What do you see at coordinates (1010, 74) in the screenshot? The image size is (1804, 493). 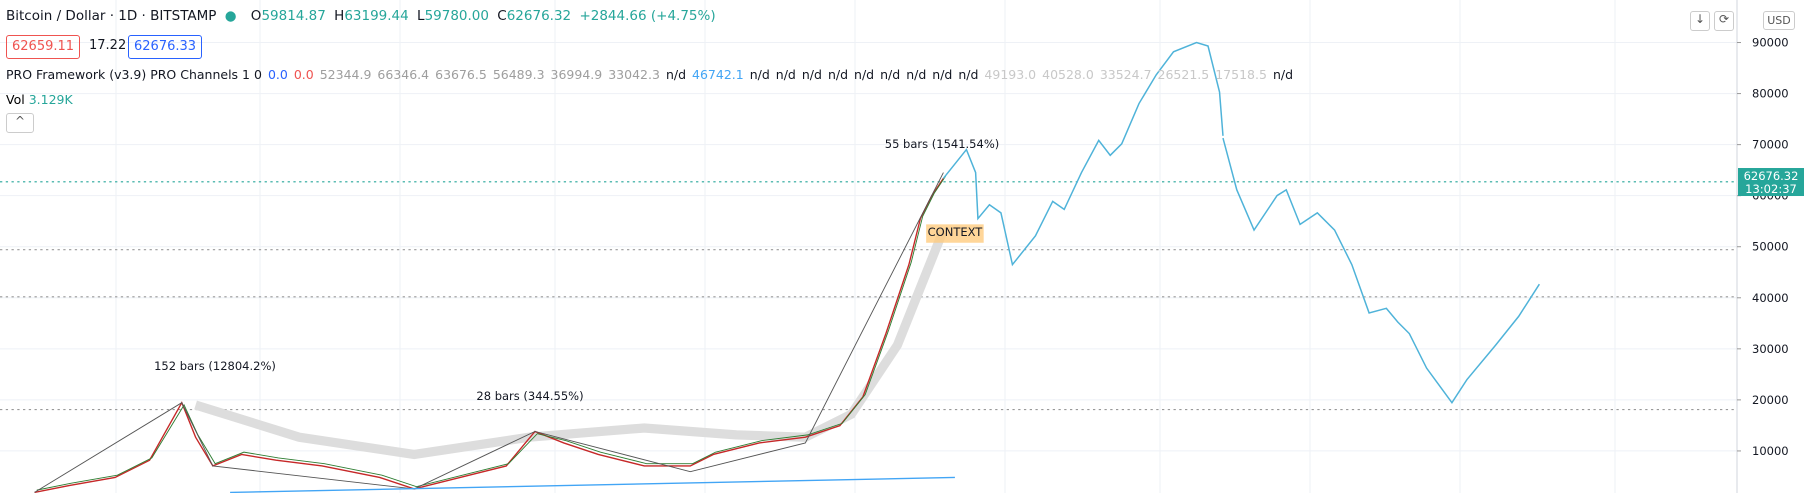 I see `indicator-value: 49193.0` at bounding box center [1010, 74].